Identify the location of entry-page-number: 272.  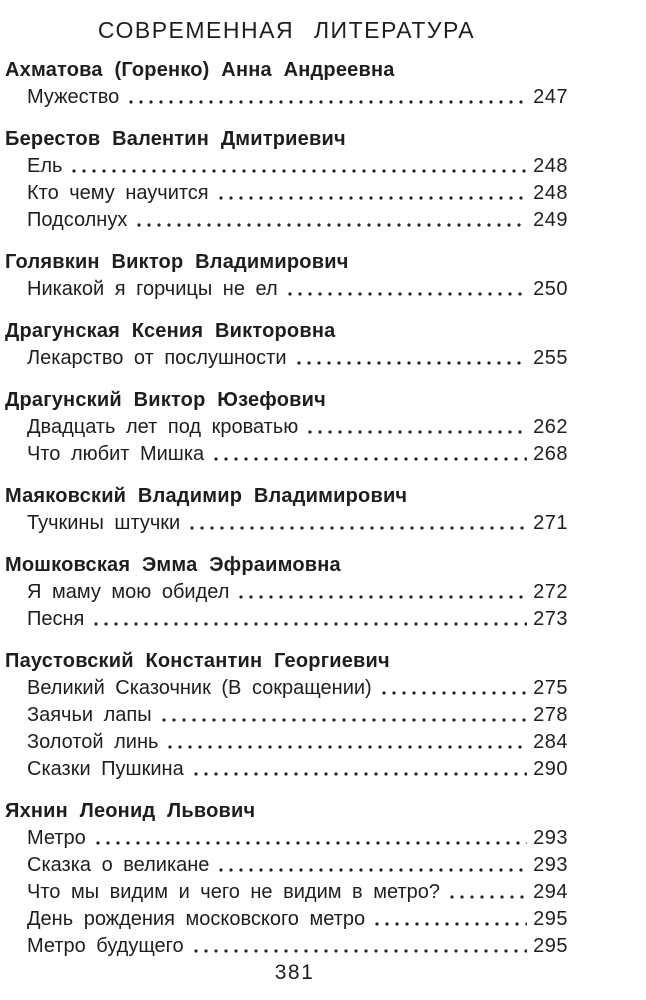
(550, 592).